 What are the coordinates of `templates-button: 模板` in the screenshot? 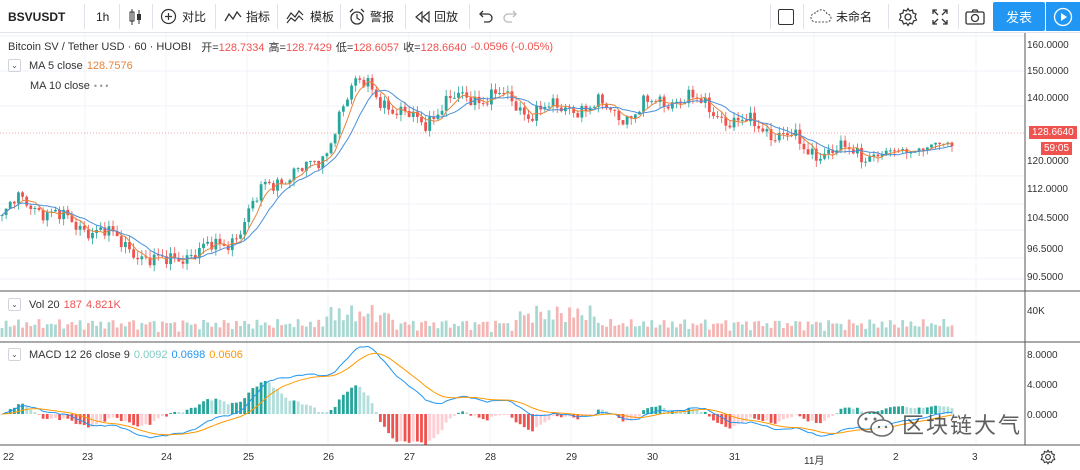 It's located at (310, 16).